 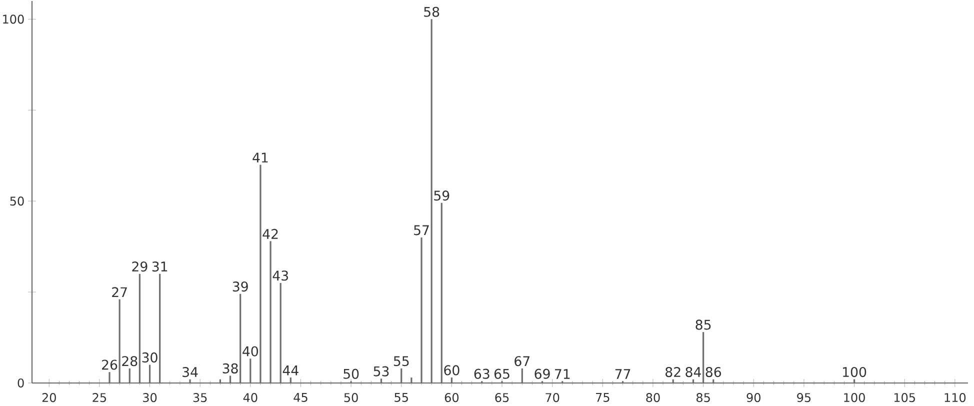 What do you see at coordinates (160, 266) in the screenshot?
I see `annotation: 31` at bounding box center [160, 266].